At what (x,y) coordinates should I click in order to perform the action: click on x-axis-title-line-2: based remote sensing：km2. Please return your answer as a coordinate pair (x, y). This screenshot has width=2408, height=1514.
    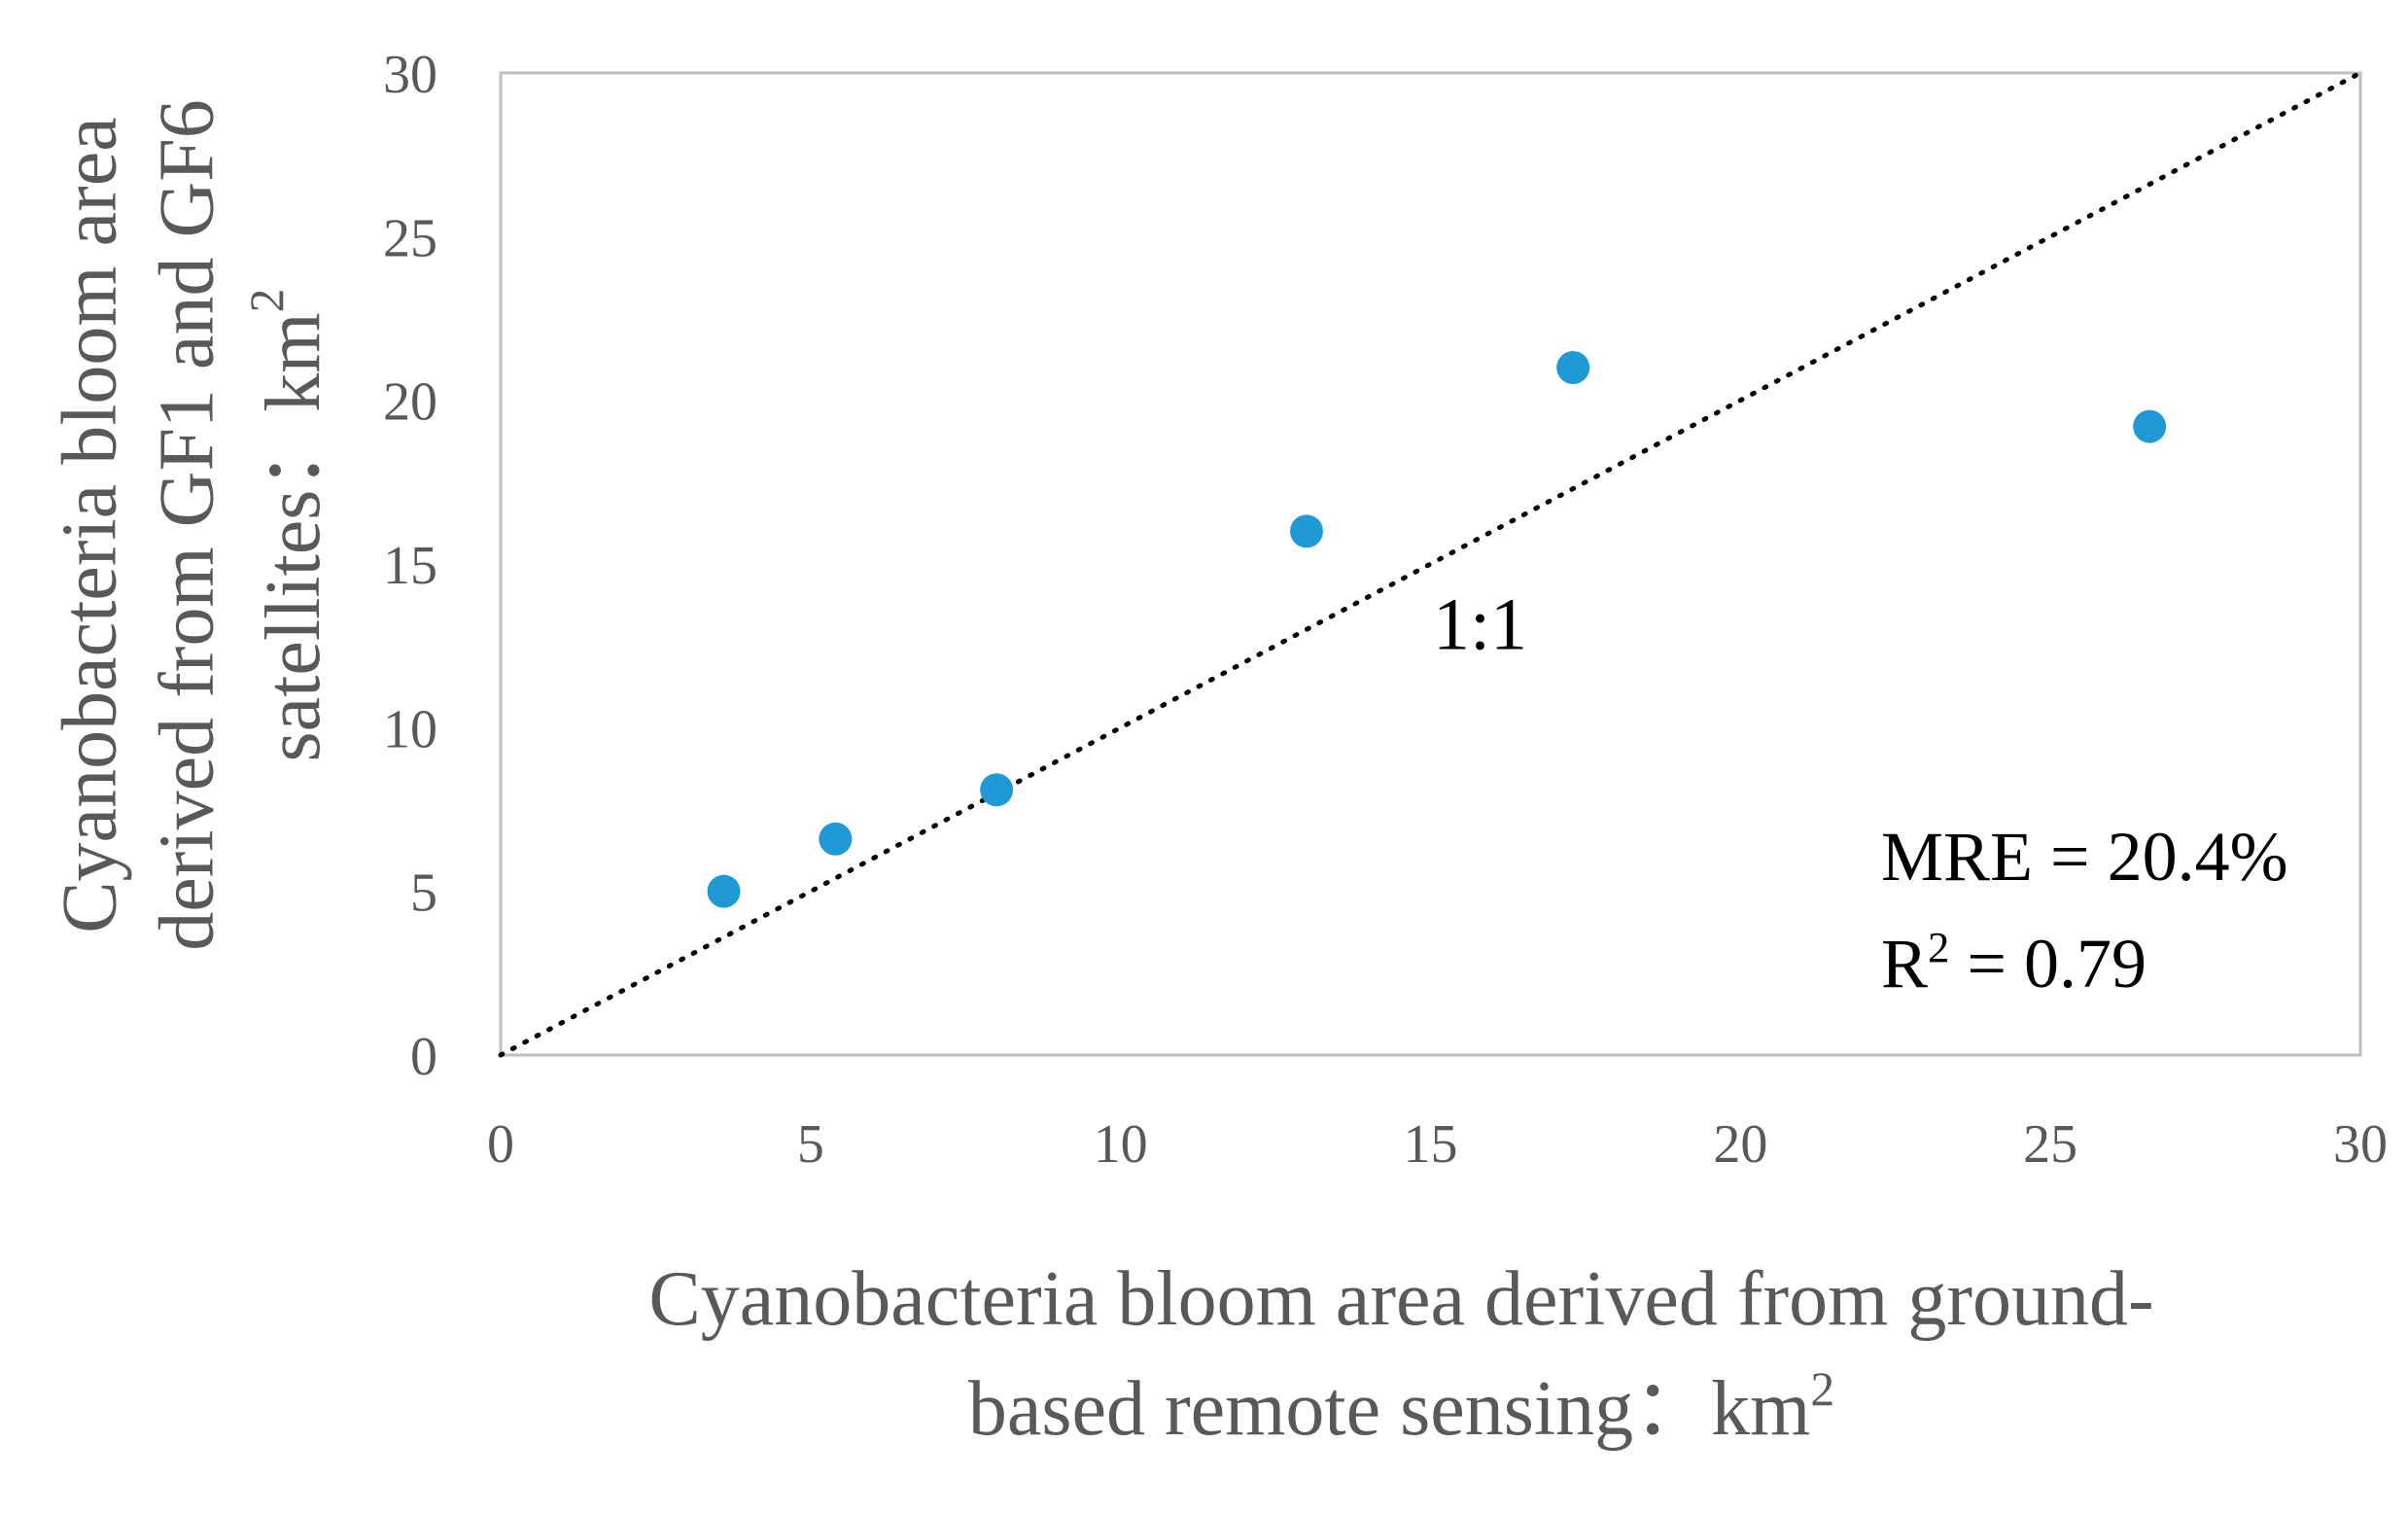
    Looking at the image, I should click on (1401, 1407).